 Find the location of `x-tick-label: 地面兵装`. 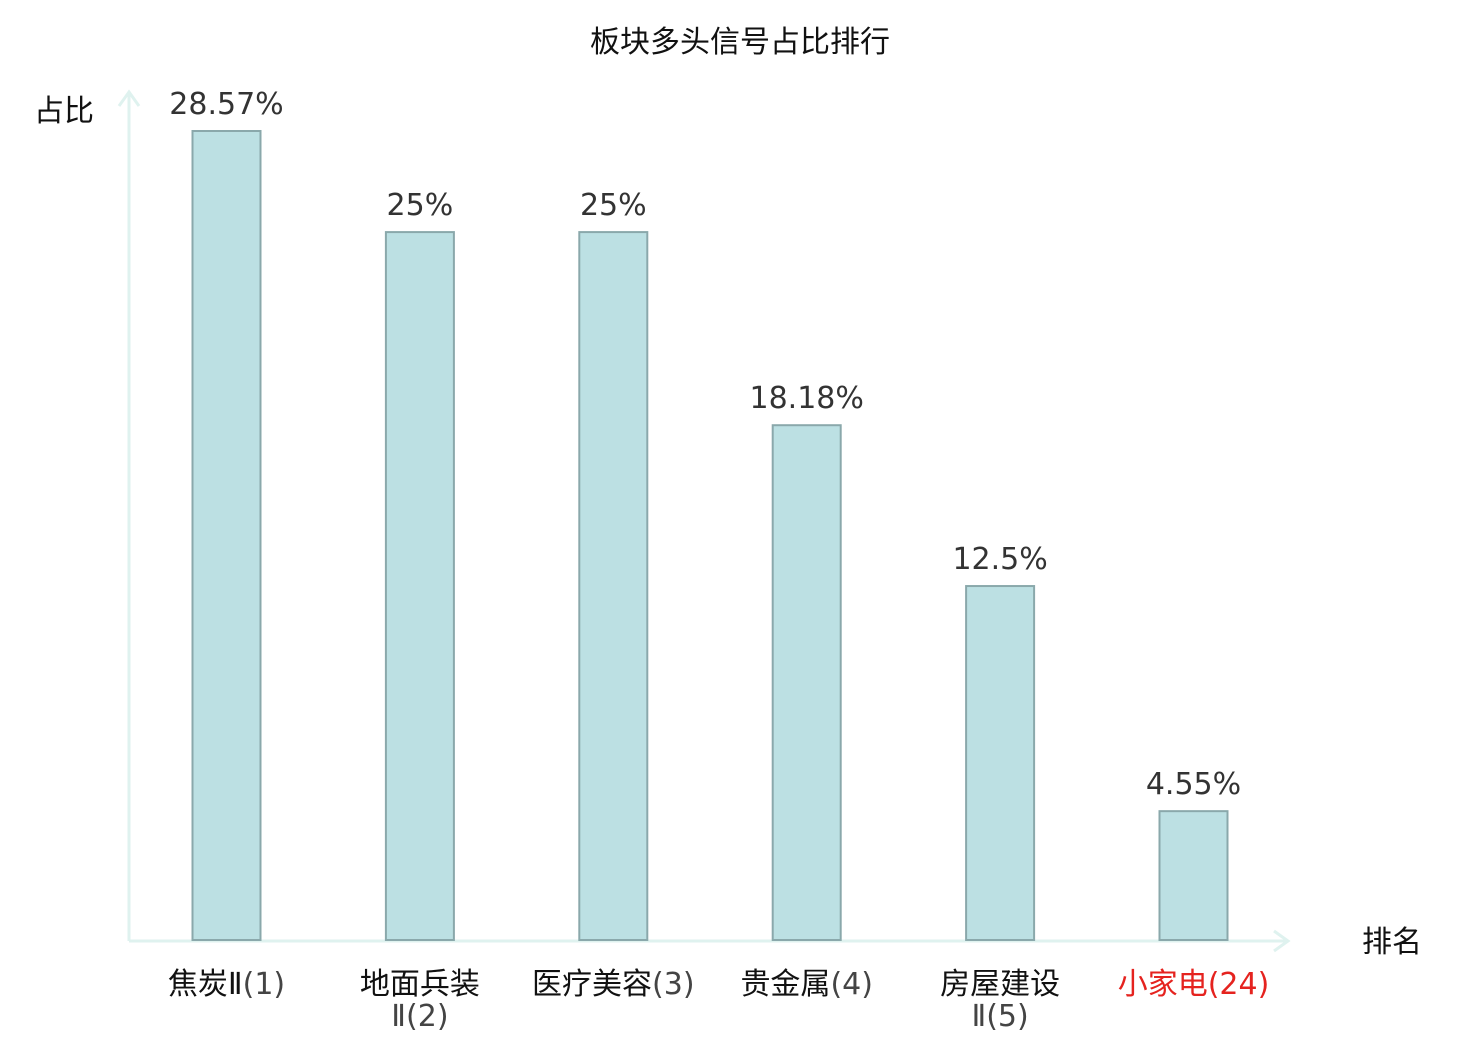

x-tick-label: 地面兵装 is located at coordinates (420, 984).